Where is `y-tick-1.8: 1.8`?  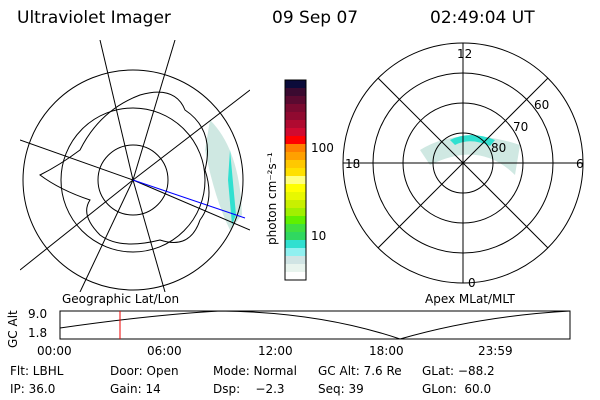
y-tick-1.8: 1.8 is located at coordinates (38, 333).